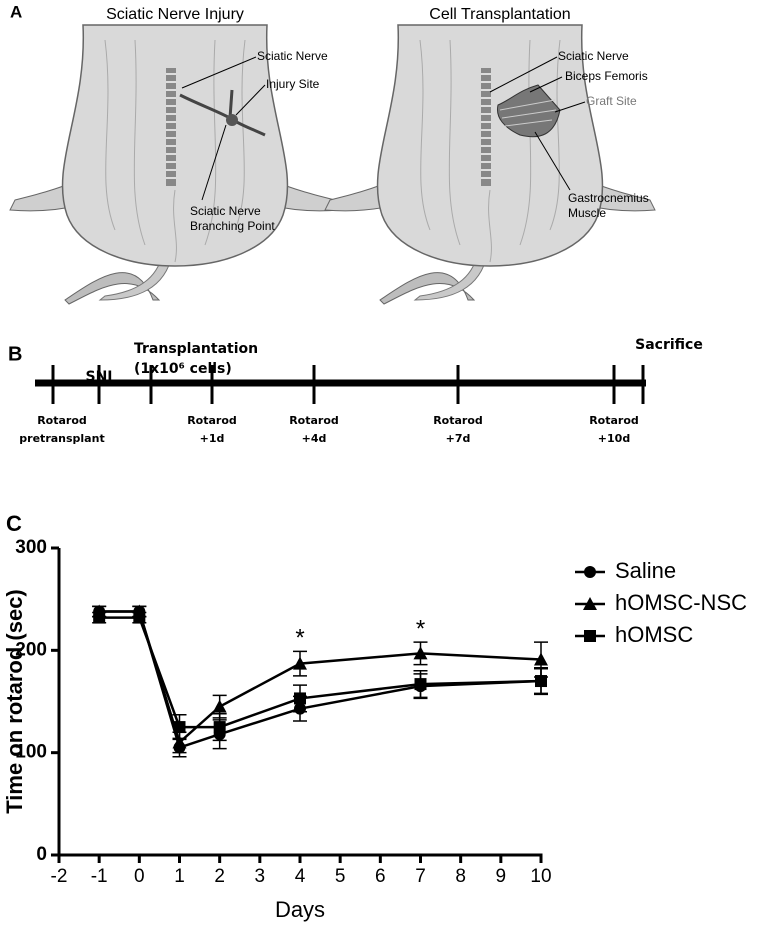  Describe the element at coordinates (232, 120) in the screenshot. I see `injury-site` at that location.